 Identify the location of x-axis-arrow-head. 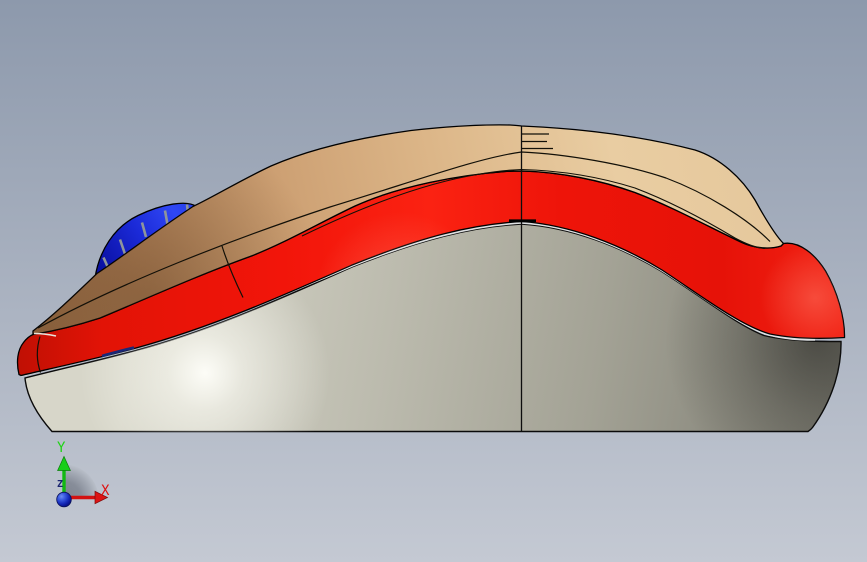
(101, 497).